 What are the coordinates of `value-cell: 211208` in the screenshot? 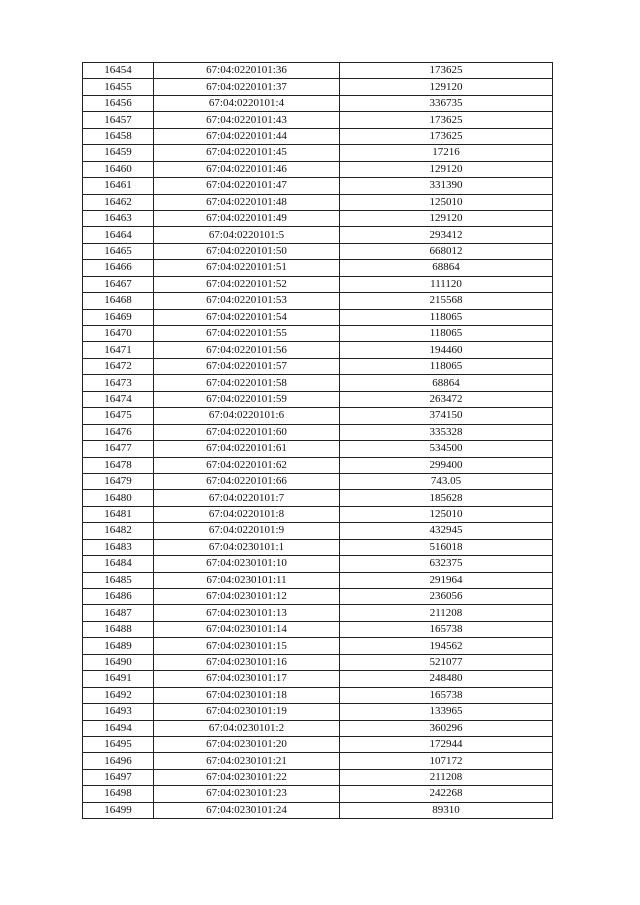 It's located at (446, 777).